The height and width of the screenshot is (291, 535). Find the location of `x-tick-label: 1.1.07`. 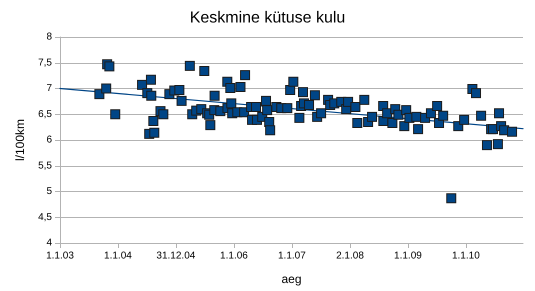

x-tick-label: 1.1.07 is located at coordinates (292, 256).